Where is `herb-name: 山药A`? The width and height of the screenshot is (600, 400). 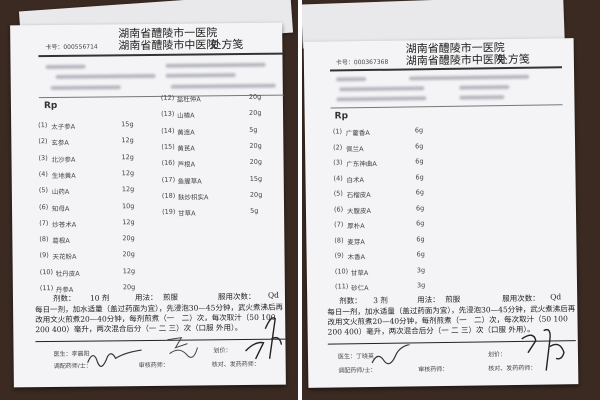 herb-name: 山药A is located at coordinates (60, 192).